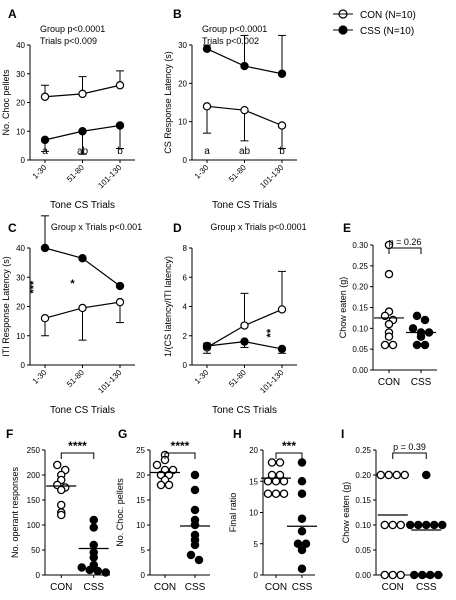 This screenshot has width=456, height=600. I want to click on y-tick-label: 0.25, so click(360, 266).